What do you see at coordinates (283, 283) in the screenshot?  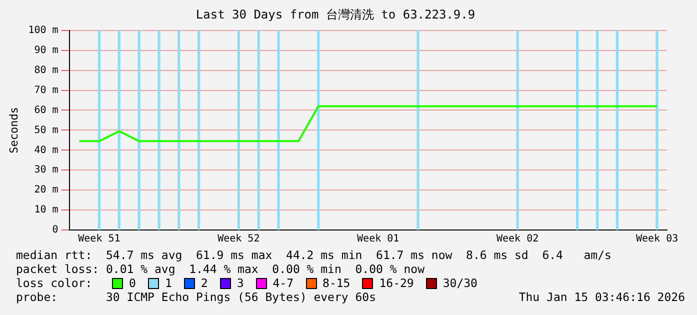 I see `legend-label: 4-7` at bounding box center [283, 283].